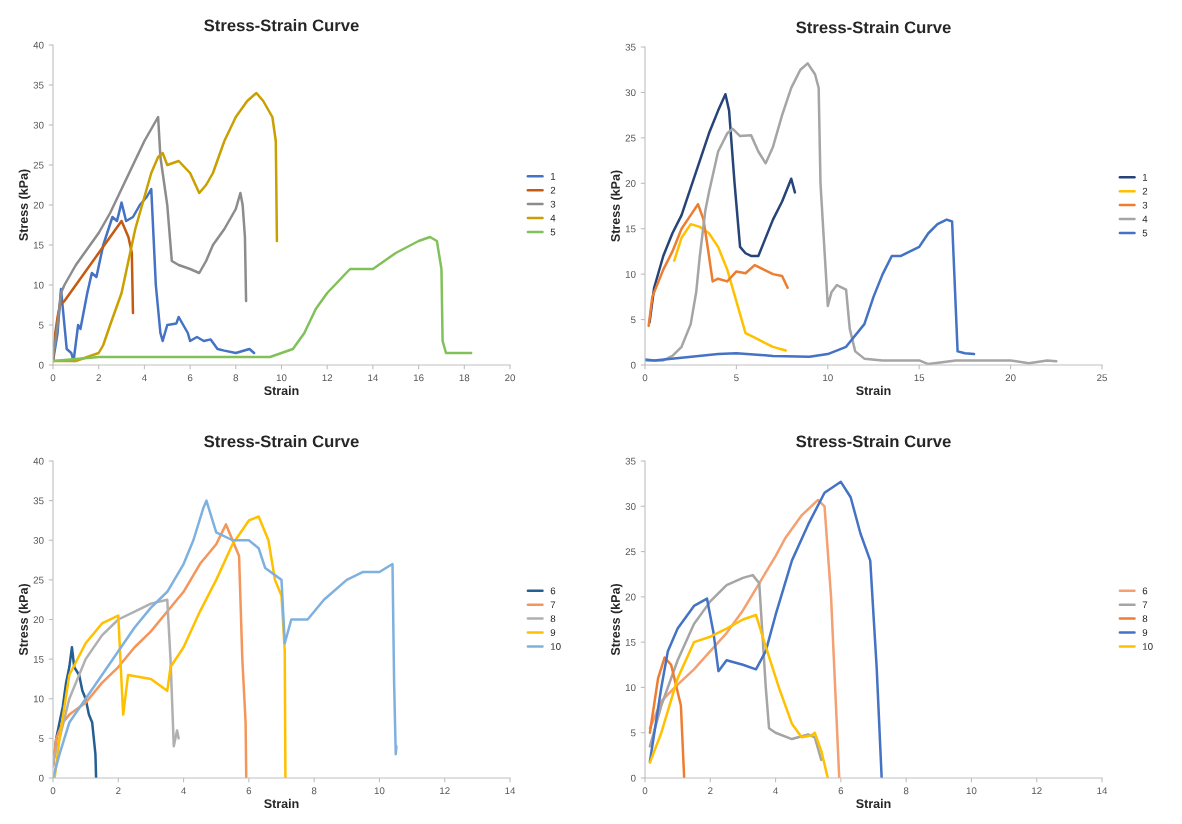  Describe the element at coordinates (553, 619) in the screenshot. I see `legend-label: 8` at that location.